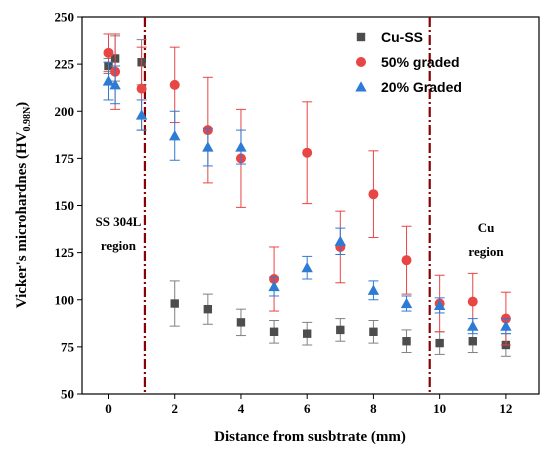 This screenshot has height=452, width=550. Describe the element at coordinates (310, 437) in the screenshot. I see `x-axis-title: Distance from susbtrate (mm)` at that location.